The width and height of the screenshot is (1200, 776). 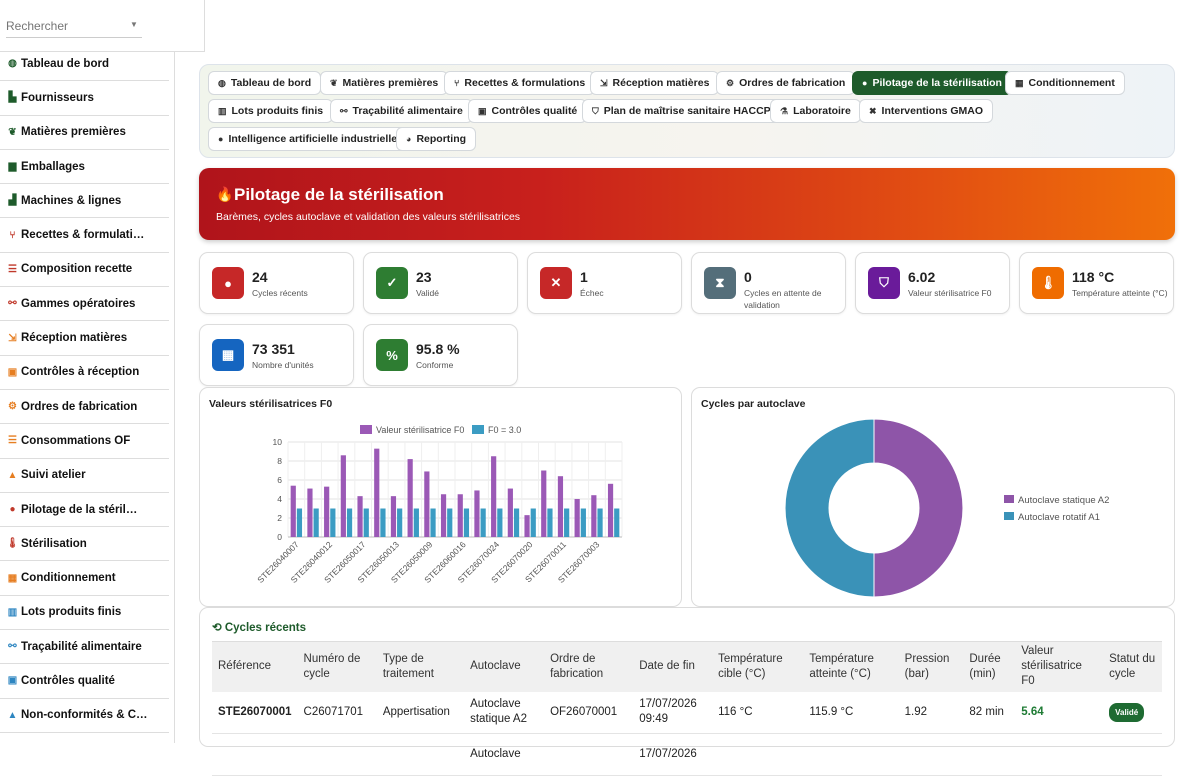 What do you see at coordinates (687, 111) in the screenshot?
I see `tab-label: Plan de maîtrise sanitaire HACCP` at bounding box center [687, 111].